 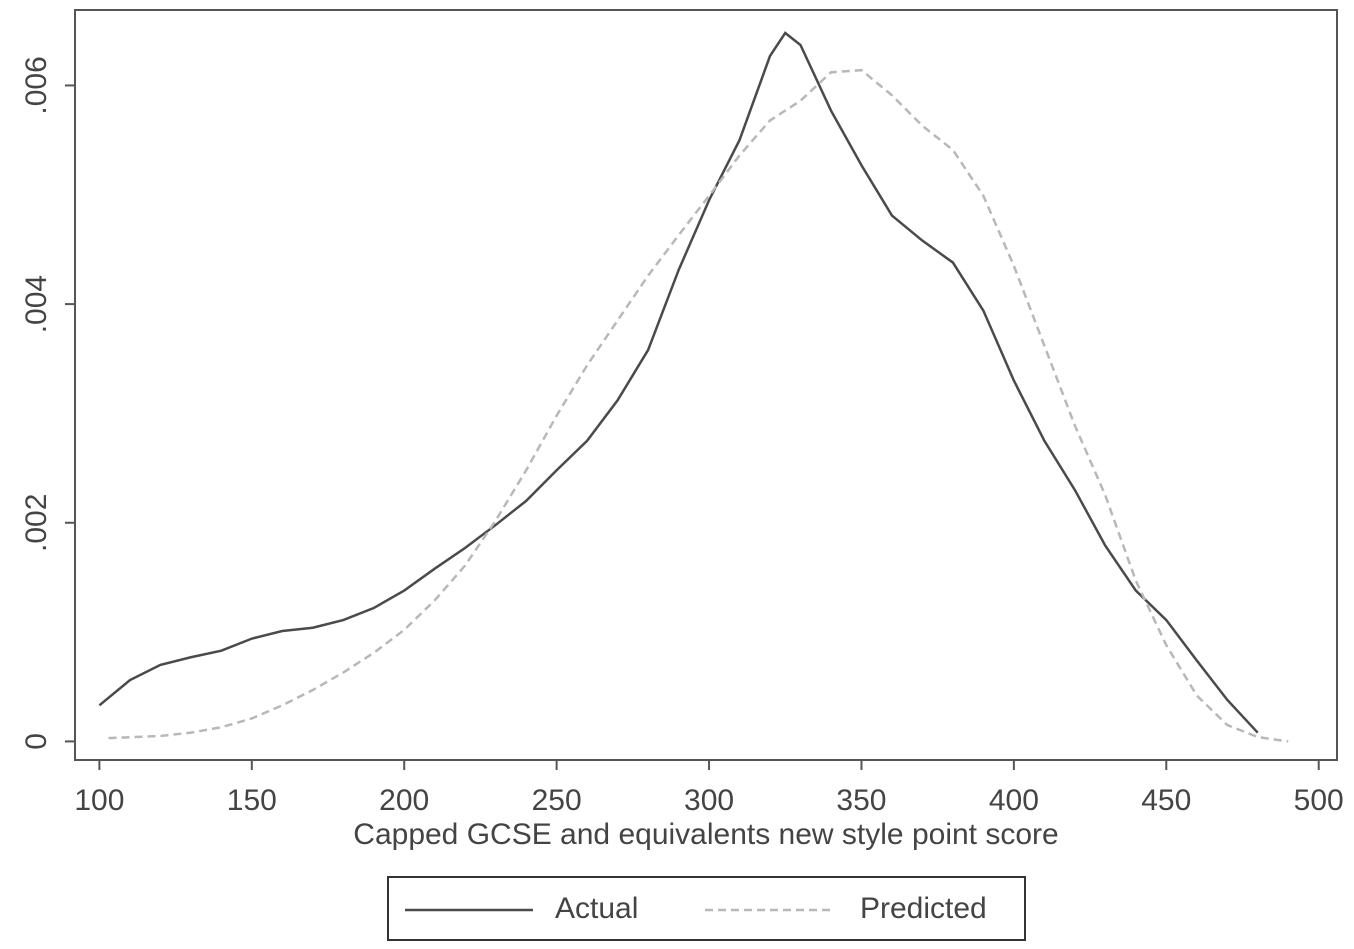 What do you see at coordinates (596, 908) in the screenshot?
I see `legend-label: Actual` at bounding box center [596, 908].